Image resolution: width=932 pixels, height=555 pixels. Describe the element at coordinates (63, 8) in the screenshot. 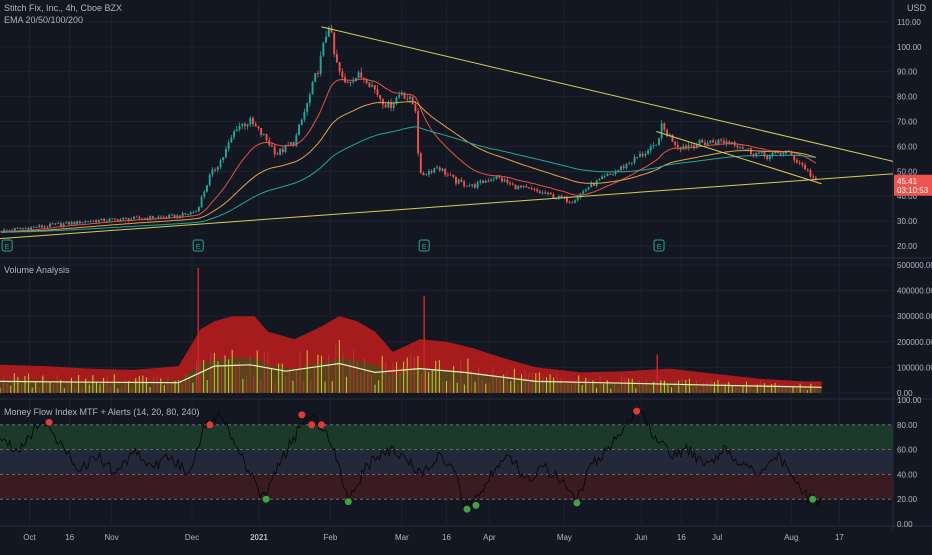

I see `symbol-legend: Stitch Fix, Inc., 4h, Cboe BZX` at that location.